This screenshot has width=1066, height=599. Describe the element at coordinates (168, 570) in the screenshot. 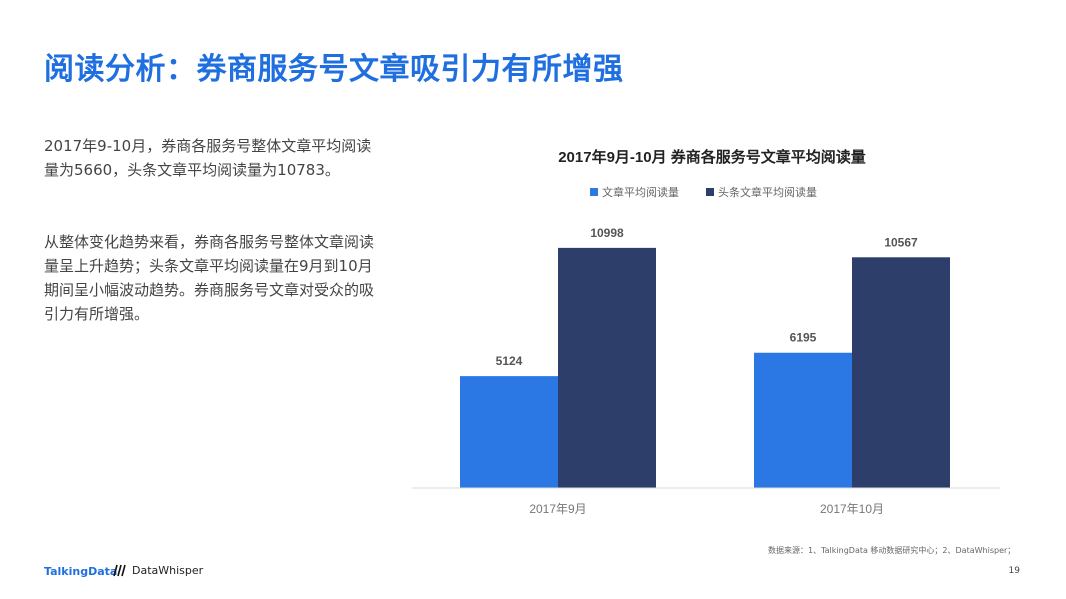

I see `datawhisper-text: DataWhisper` at that location.